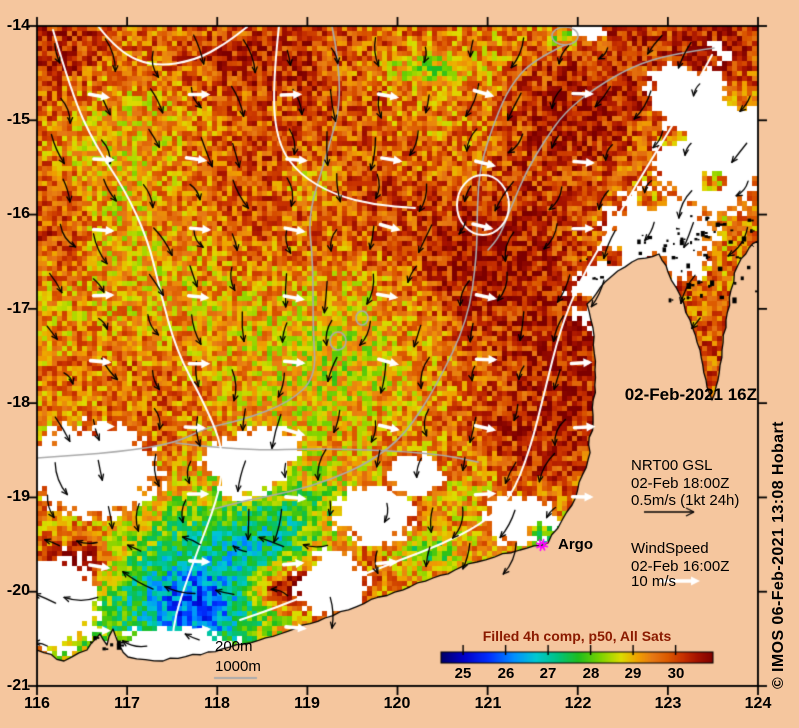 This screenshot has width=799, height=728. What do you see at coordinates (575, 544) in the screenshot?
I see `argo-label: Argo` at bounding box center [575, 544].